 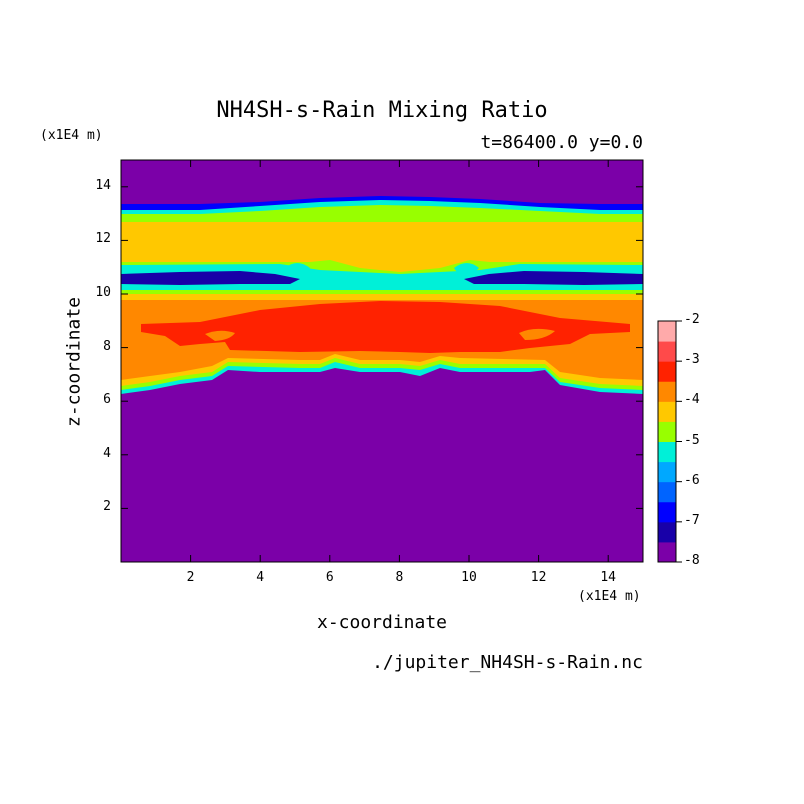 I want to click on y-tick-label: 8, so click(x=107, y=346).